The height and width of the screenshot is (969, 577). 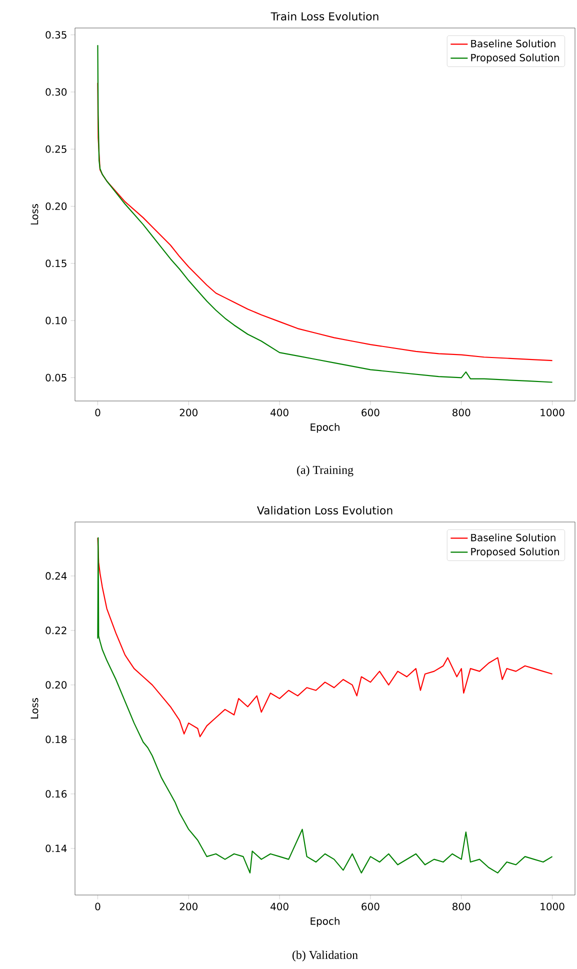 What do you see at coordinates (56, 576) in the screenshot?
I see `y-tick-label: 0.24` at bounding box center [56, 576].